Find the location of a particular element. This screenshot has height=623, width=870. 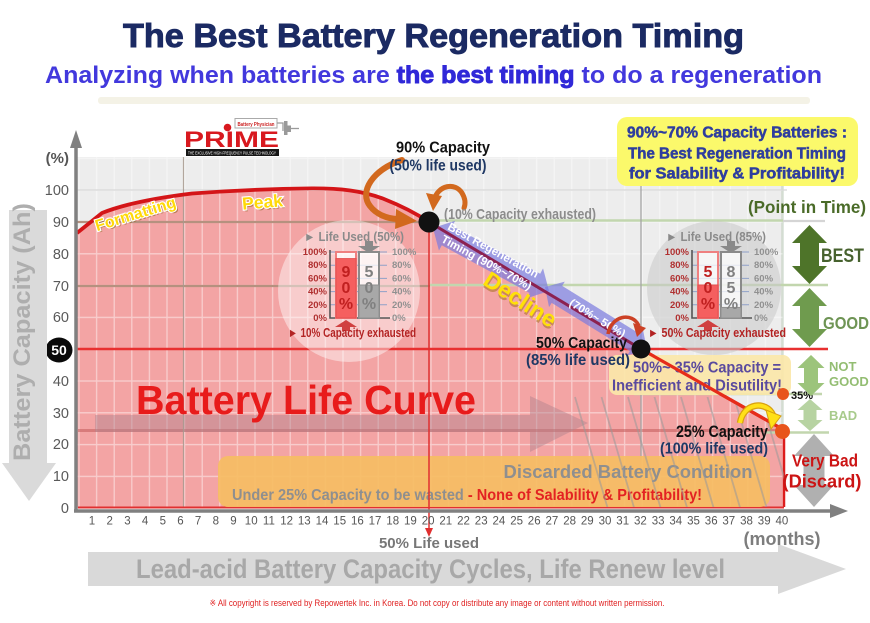

svg-text: 90%~70% Capacity Batteries : is located at coordinates (737, 133).